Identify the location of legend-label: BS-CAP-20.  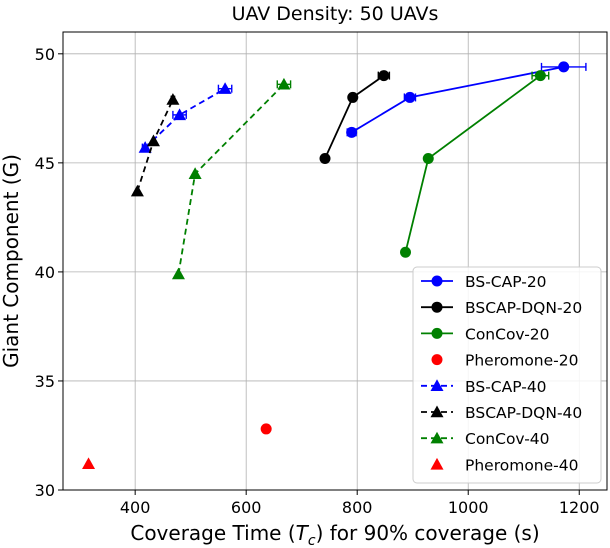
(506, 282).